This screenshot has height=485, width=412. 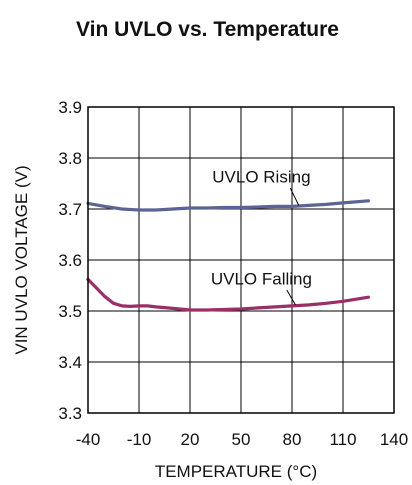 What do you see at coordinates (261, 278) in the screenshot?
I see `series-label-uvlo-falling: UVLO Falling` at bounding box center [261, 278].